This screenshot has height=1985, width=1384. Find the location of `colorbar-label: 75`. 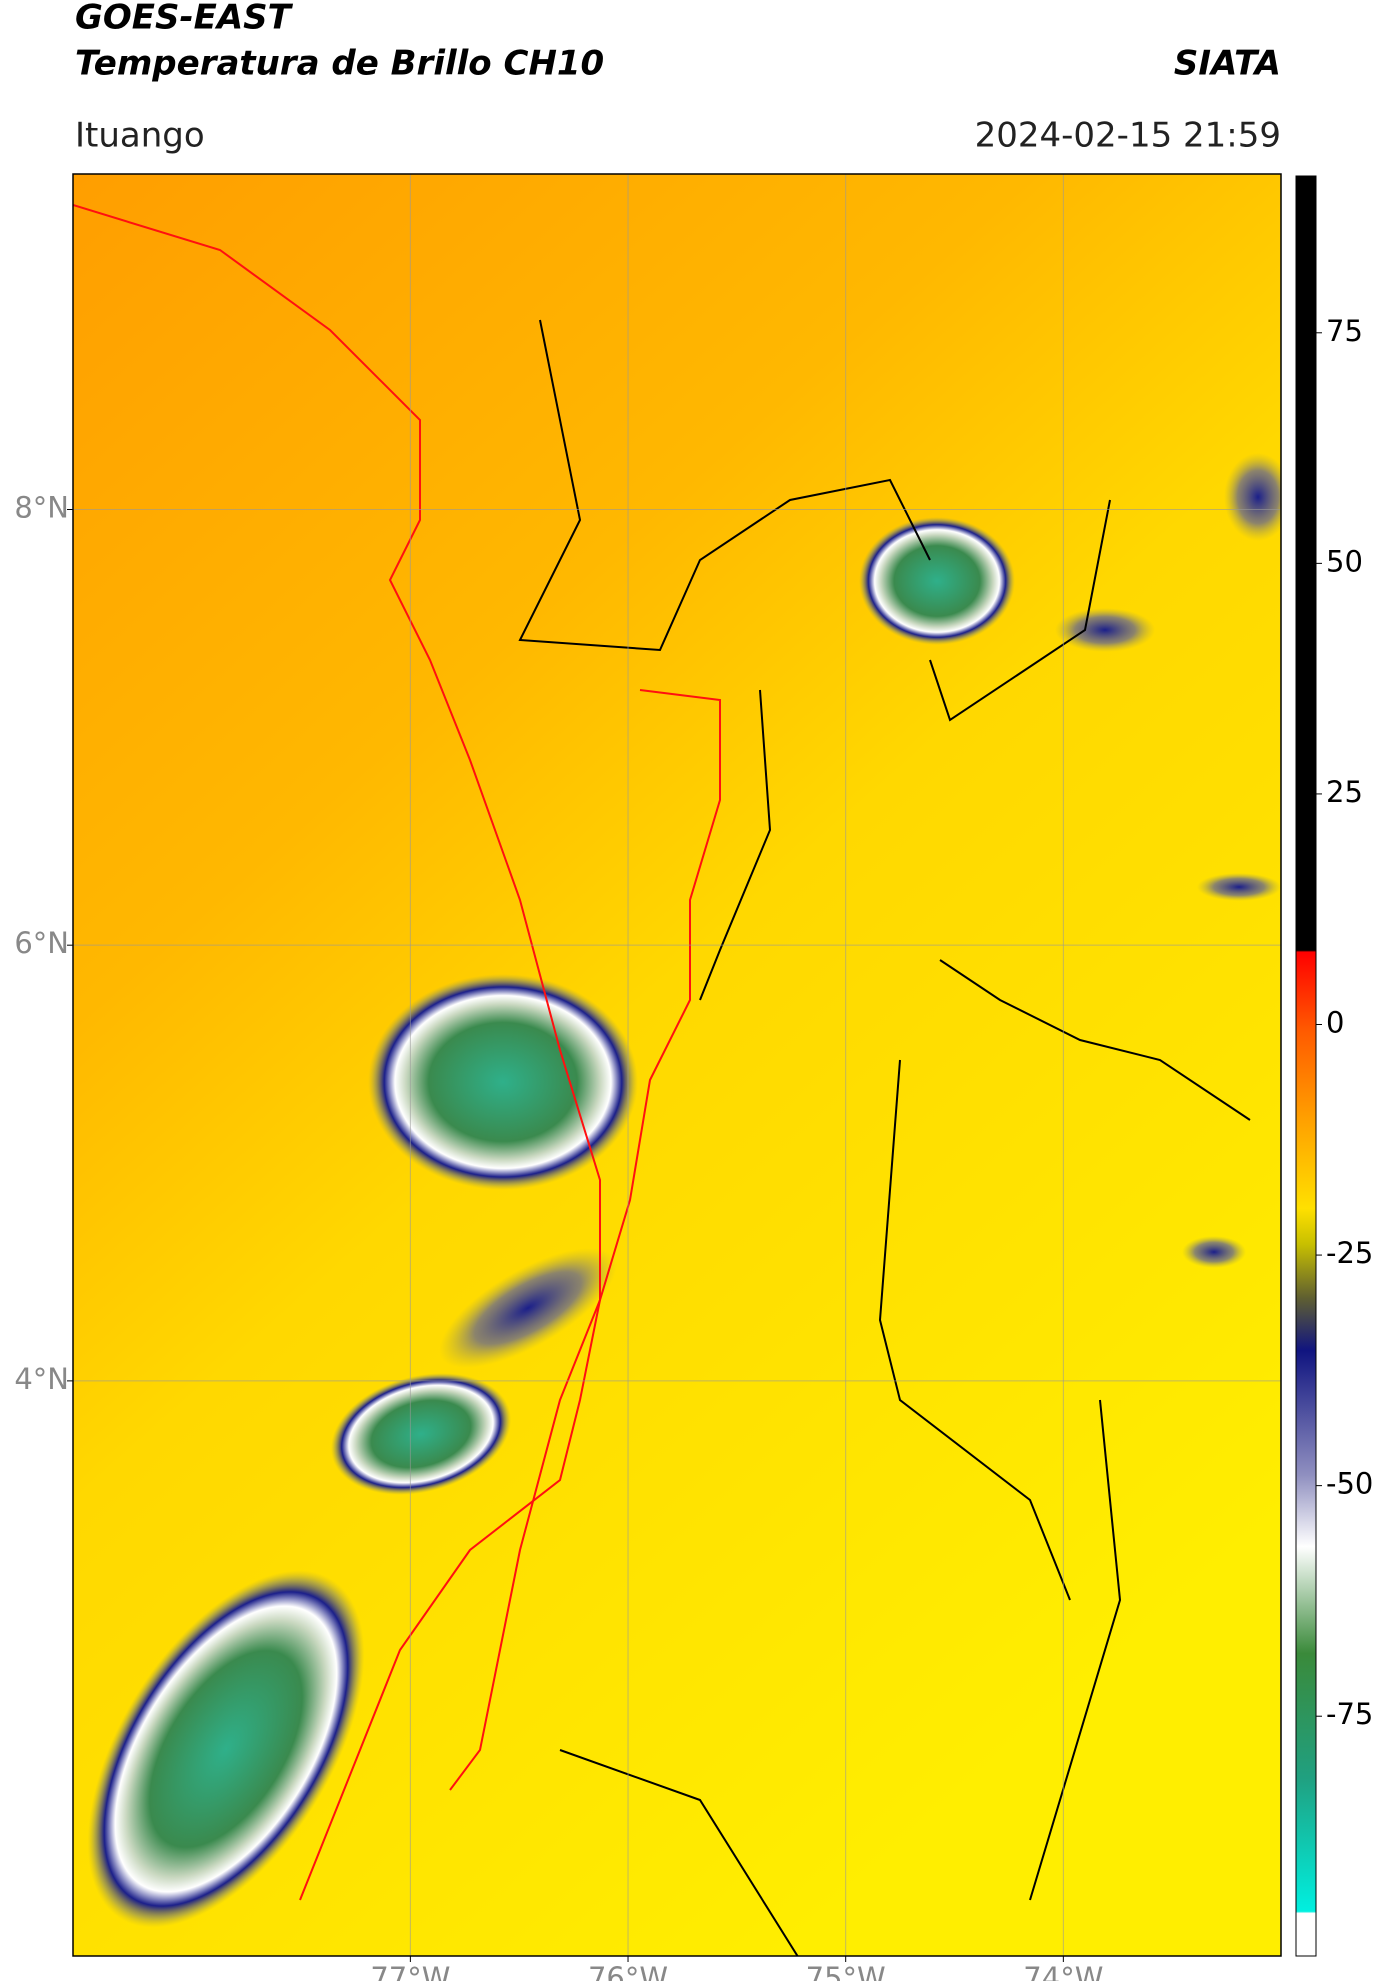

colorbar-label: 75 is located at coordinates (1344, 331).